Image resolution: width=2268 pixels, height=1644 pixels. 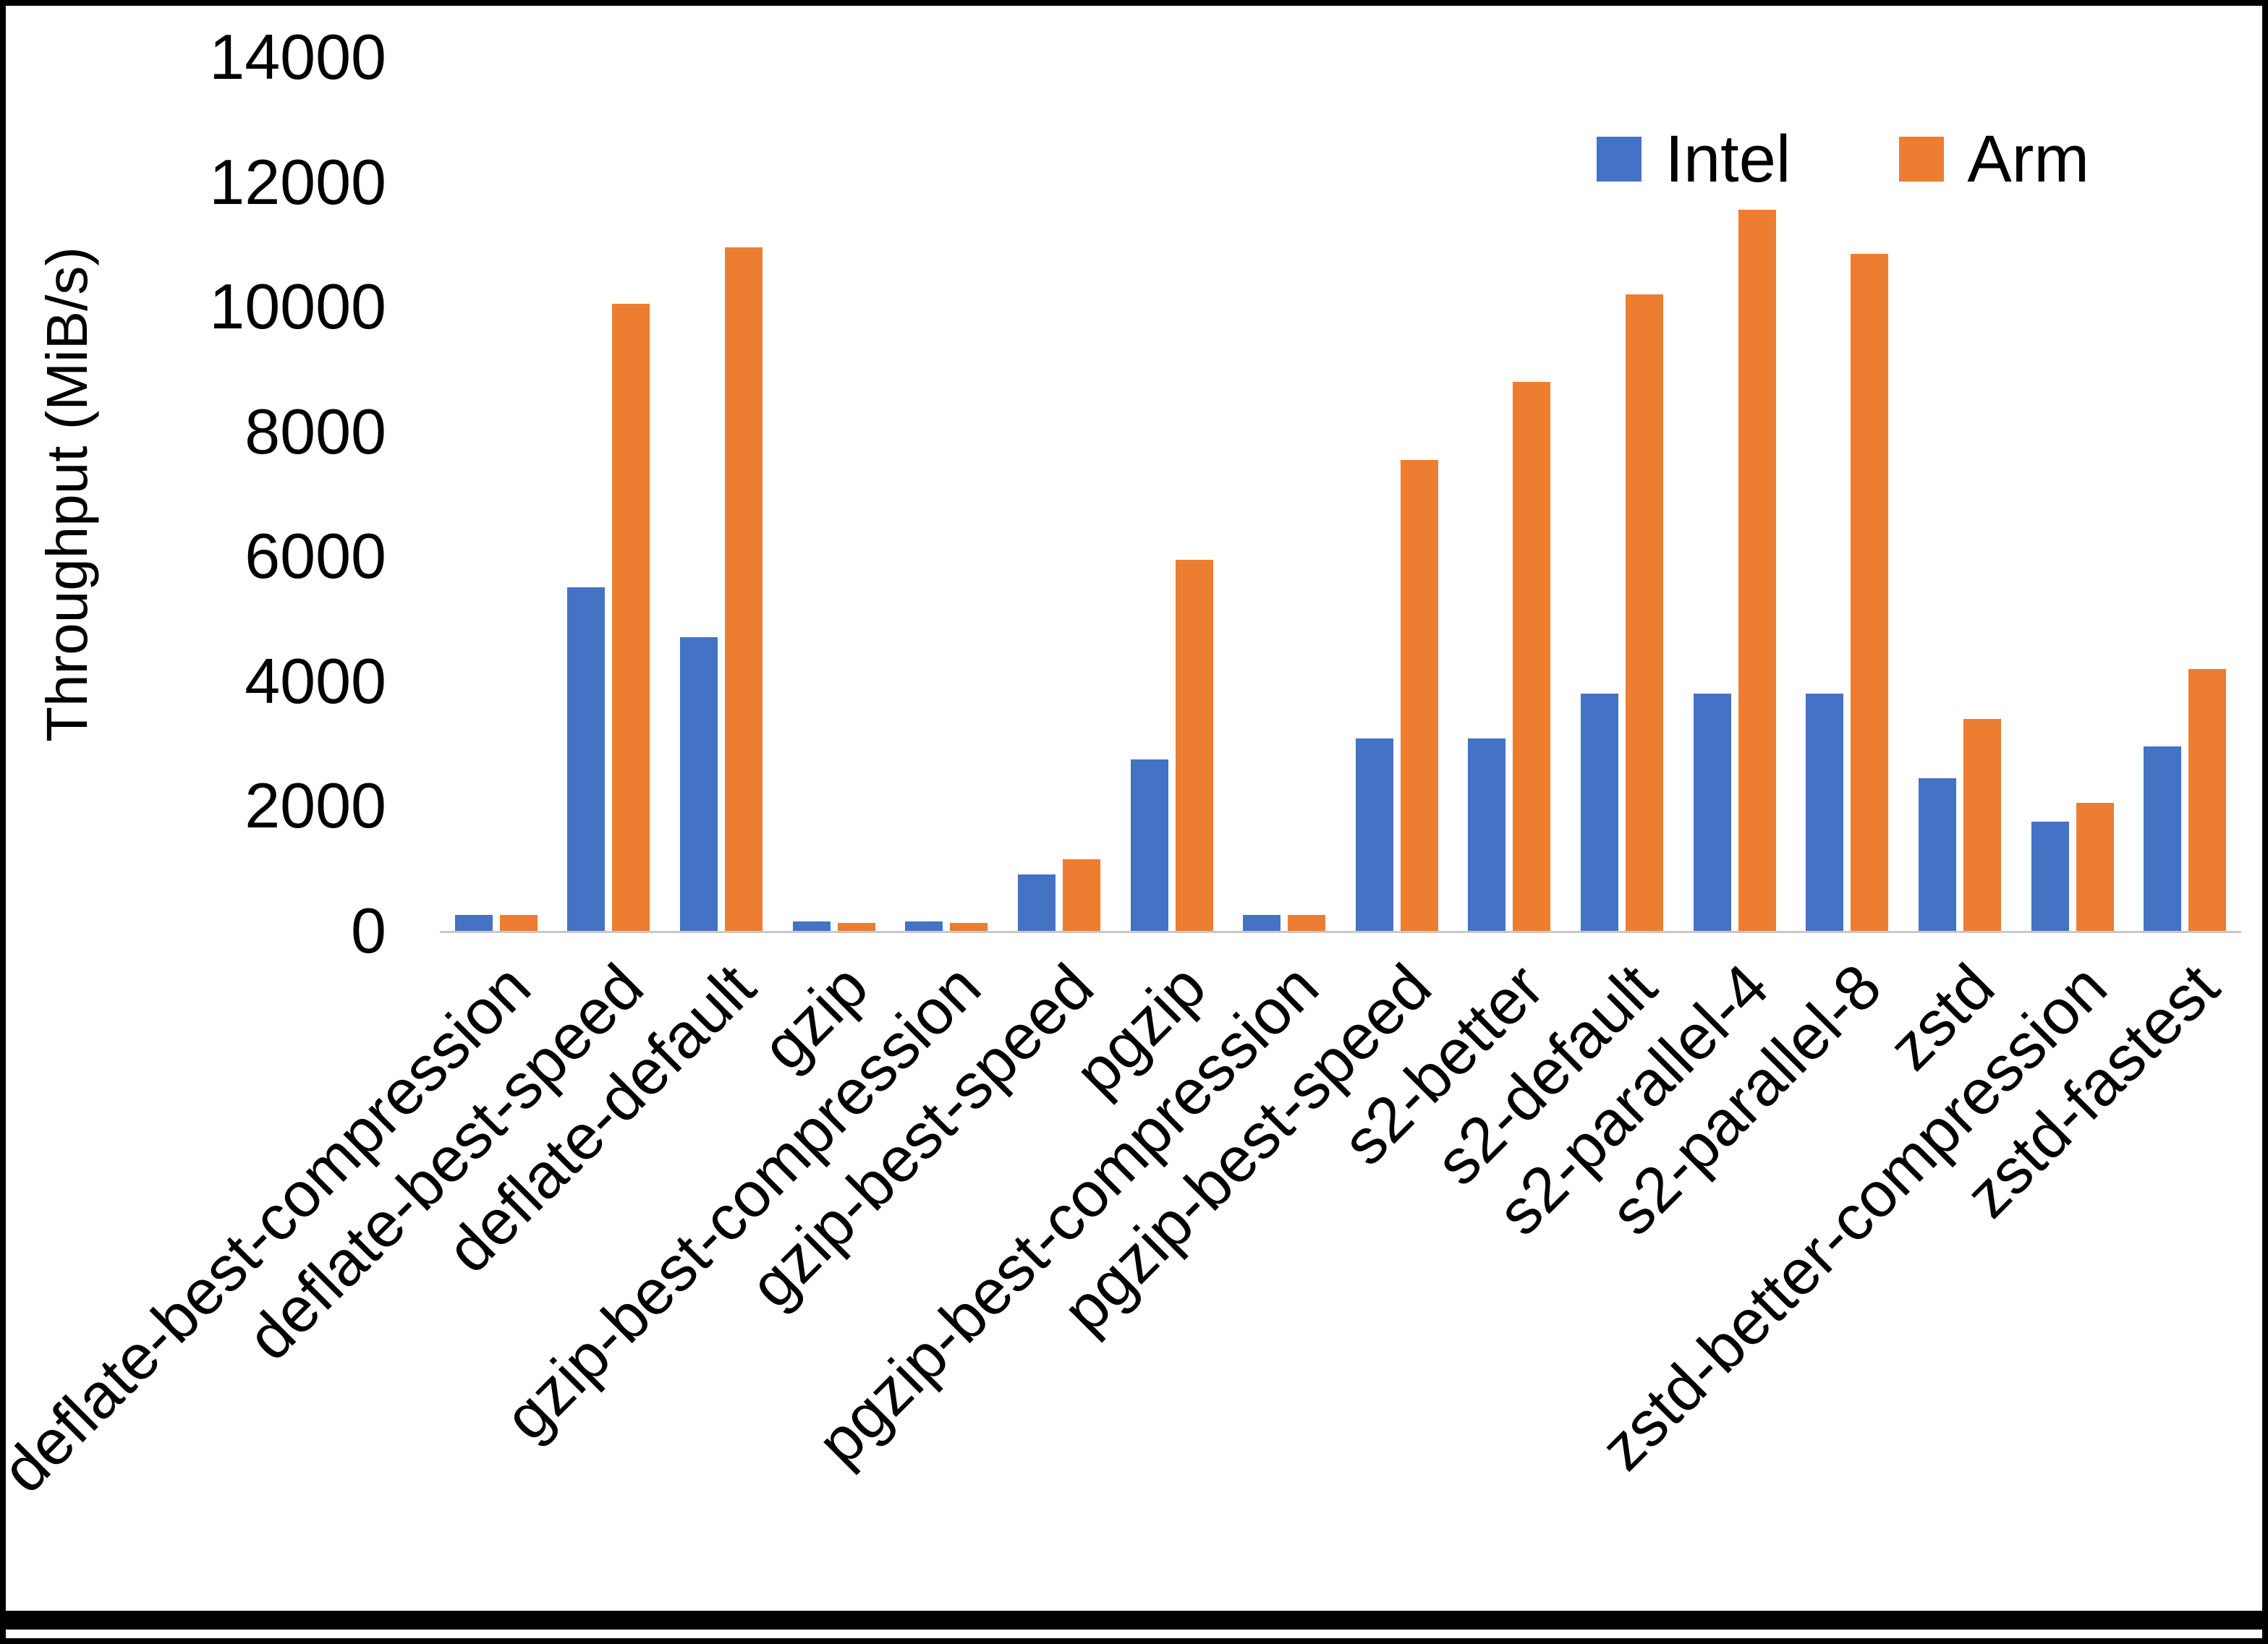 What do you see at coordinates (2028, 159) in the screenshot?
I see `legend-label-arm: Arm` at bounding box center [2028, 159].